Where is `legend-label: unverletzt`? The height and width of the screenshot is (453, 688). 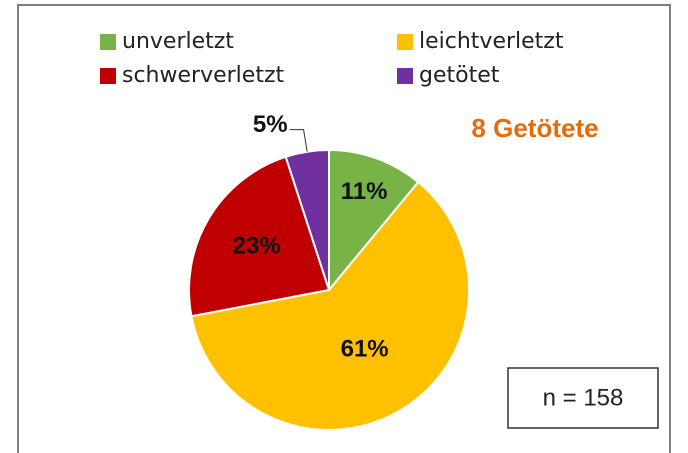 legend-label: unverletzt is located at coordinates (178, 41).